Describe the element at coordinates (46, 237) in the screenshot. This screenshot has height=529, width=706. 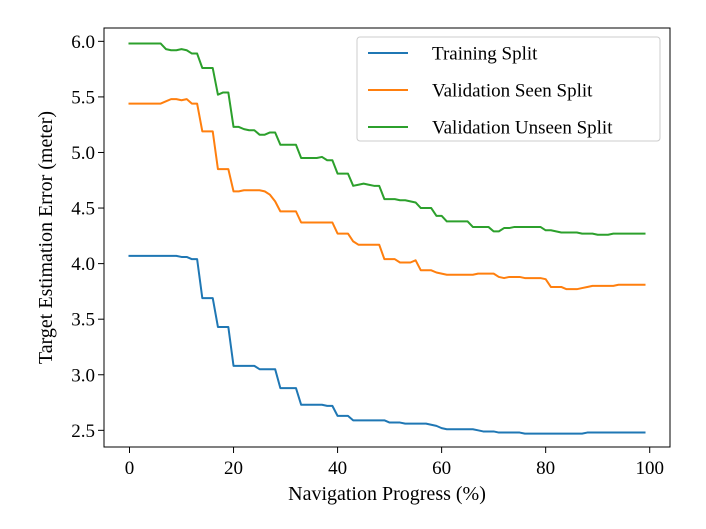
I see `y-axis-label: Target Estimation Error (meter)` at that location.